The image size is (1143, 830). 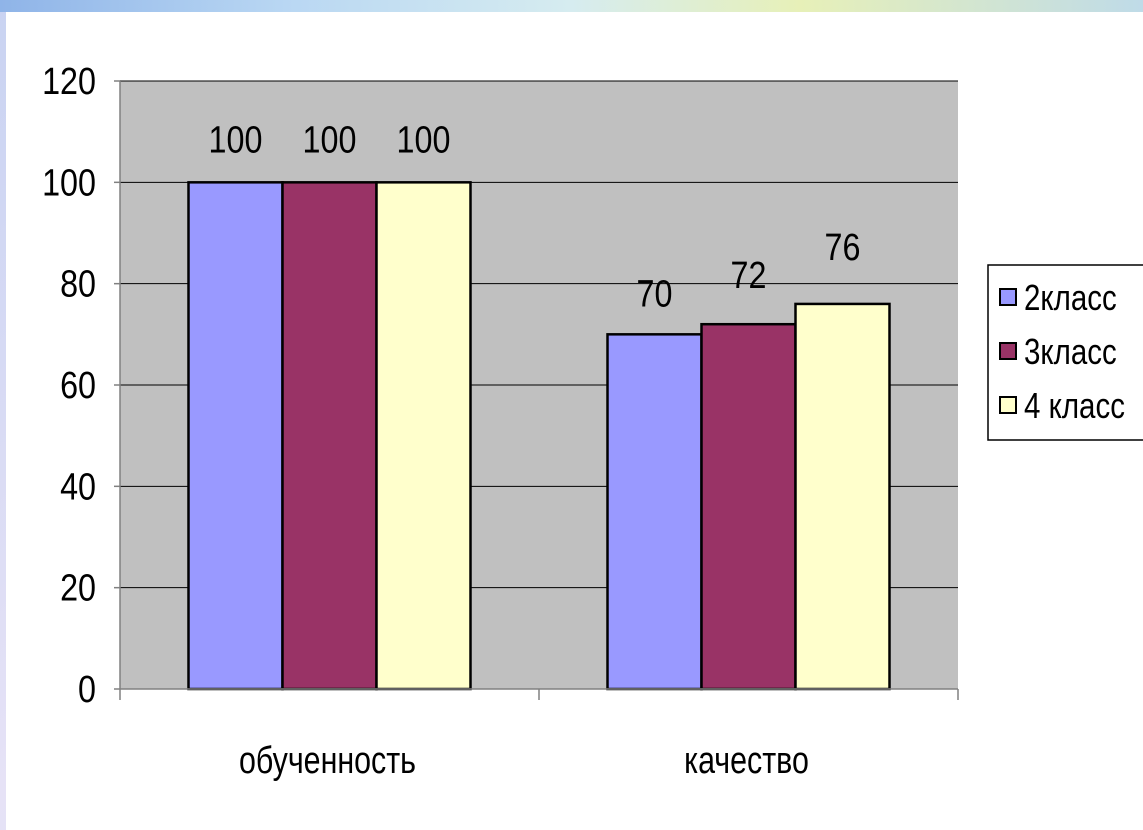 I want to click on y-tick-labels: 0 20 40 60 80 100 120, so click(x=69, y=386).